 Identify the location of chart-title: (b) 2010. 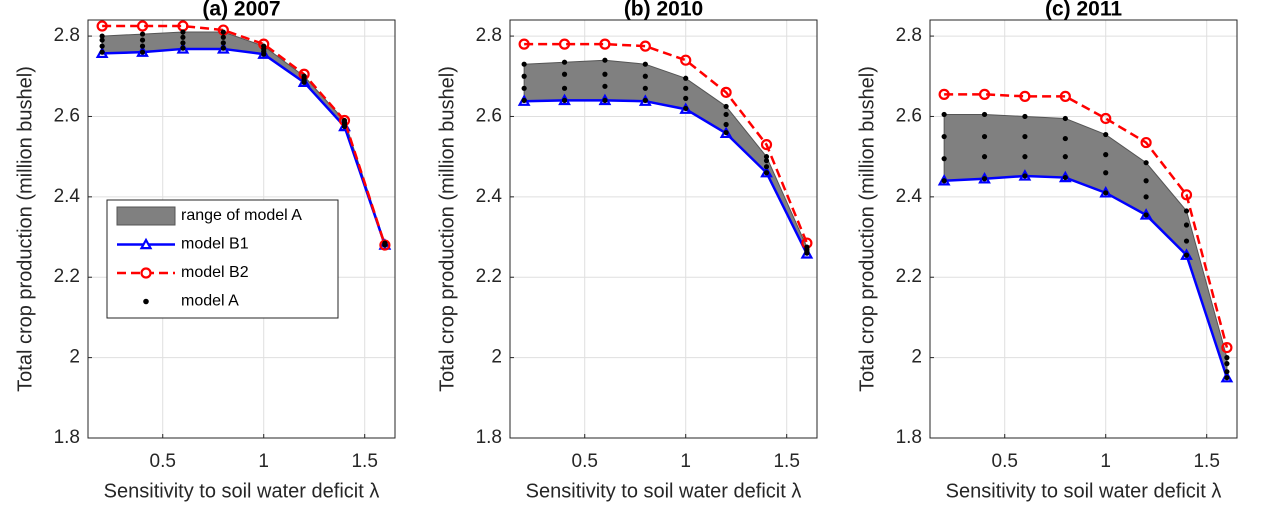
(663, 10).